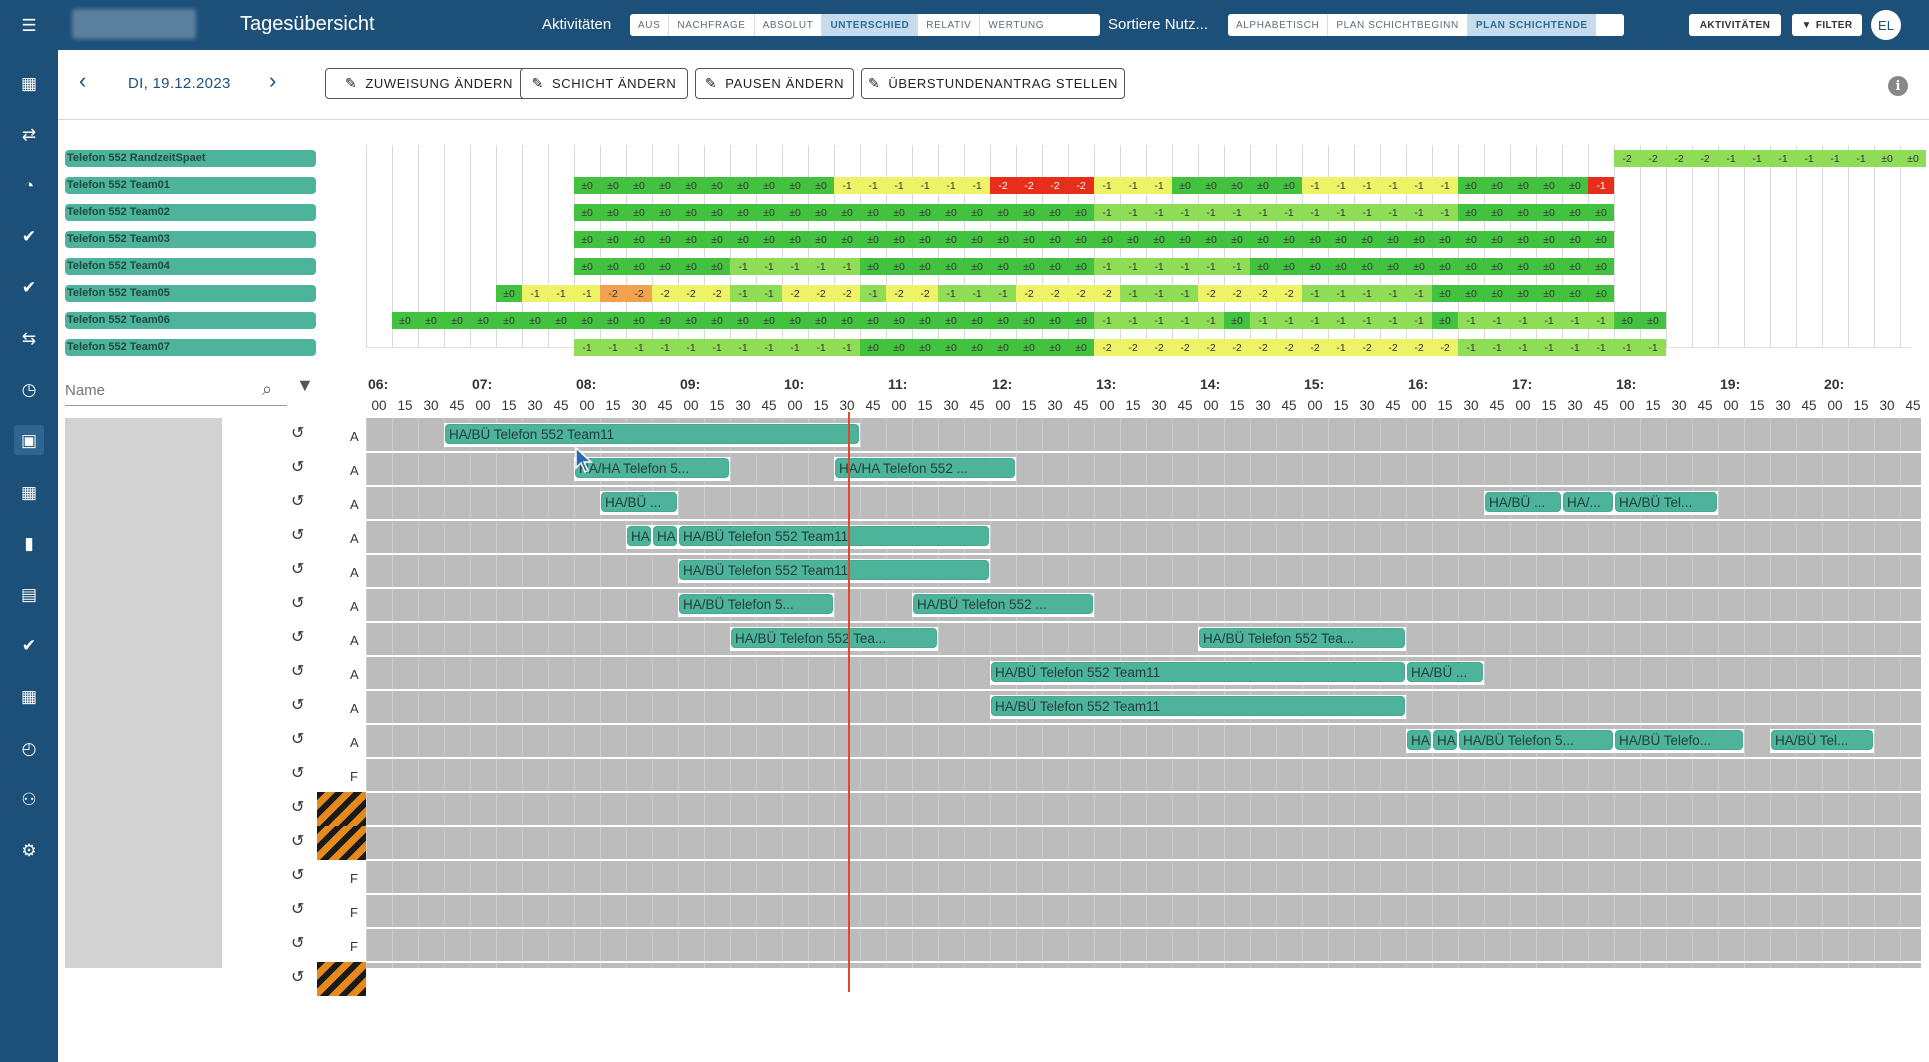 The height and width of the screenshot is (1062, 1929). Describe the element at coordinates (29, 134) in the screenshot. I see `swap-people-icon: ⇄` at that location.